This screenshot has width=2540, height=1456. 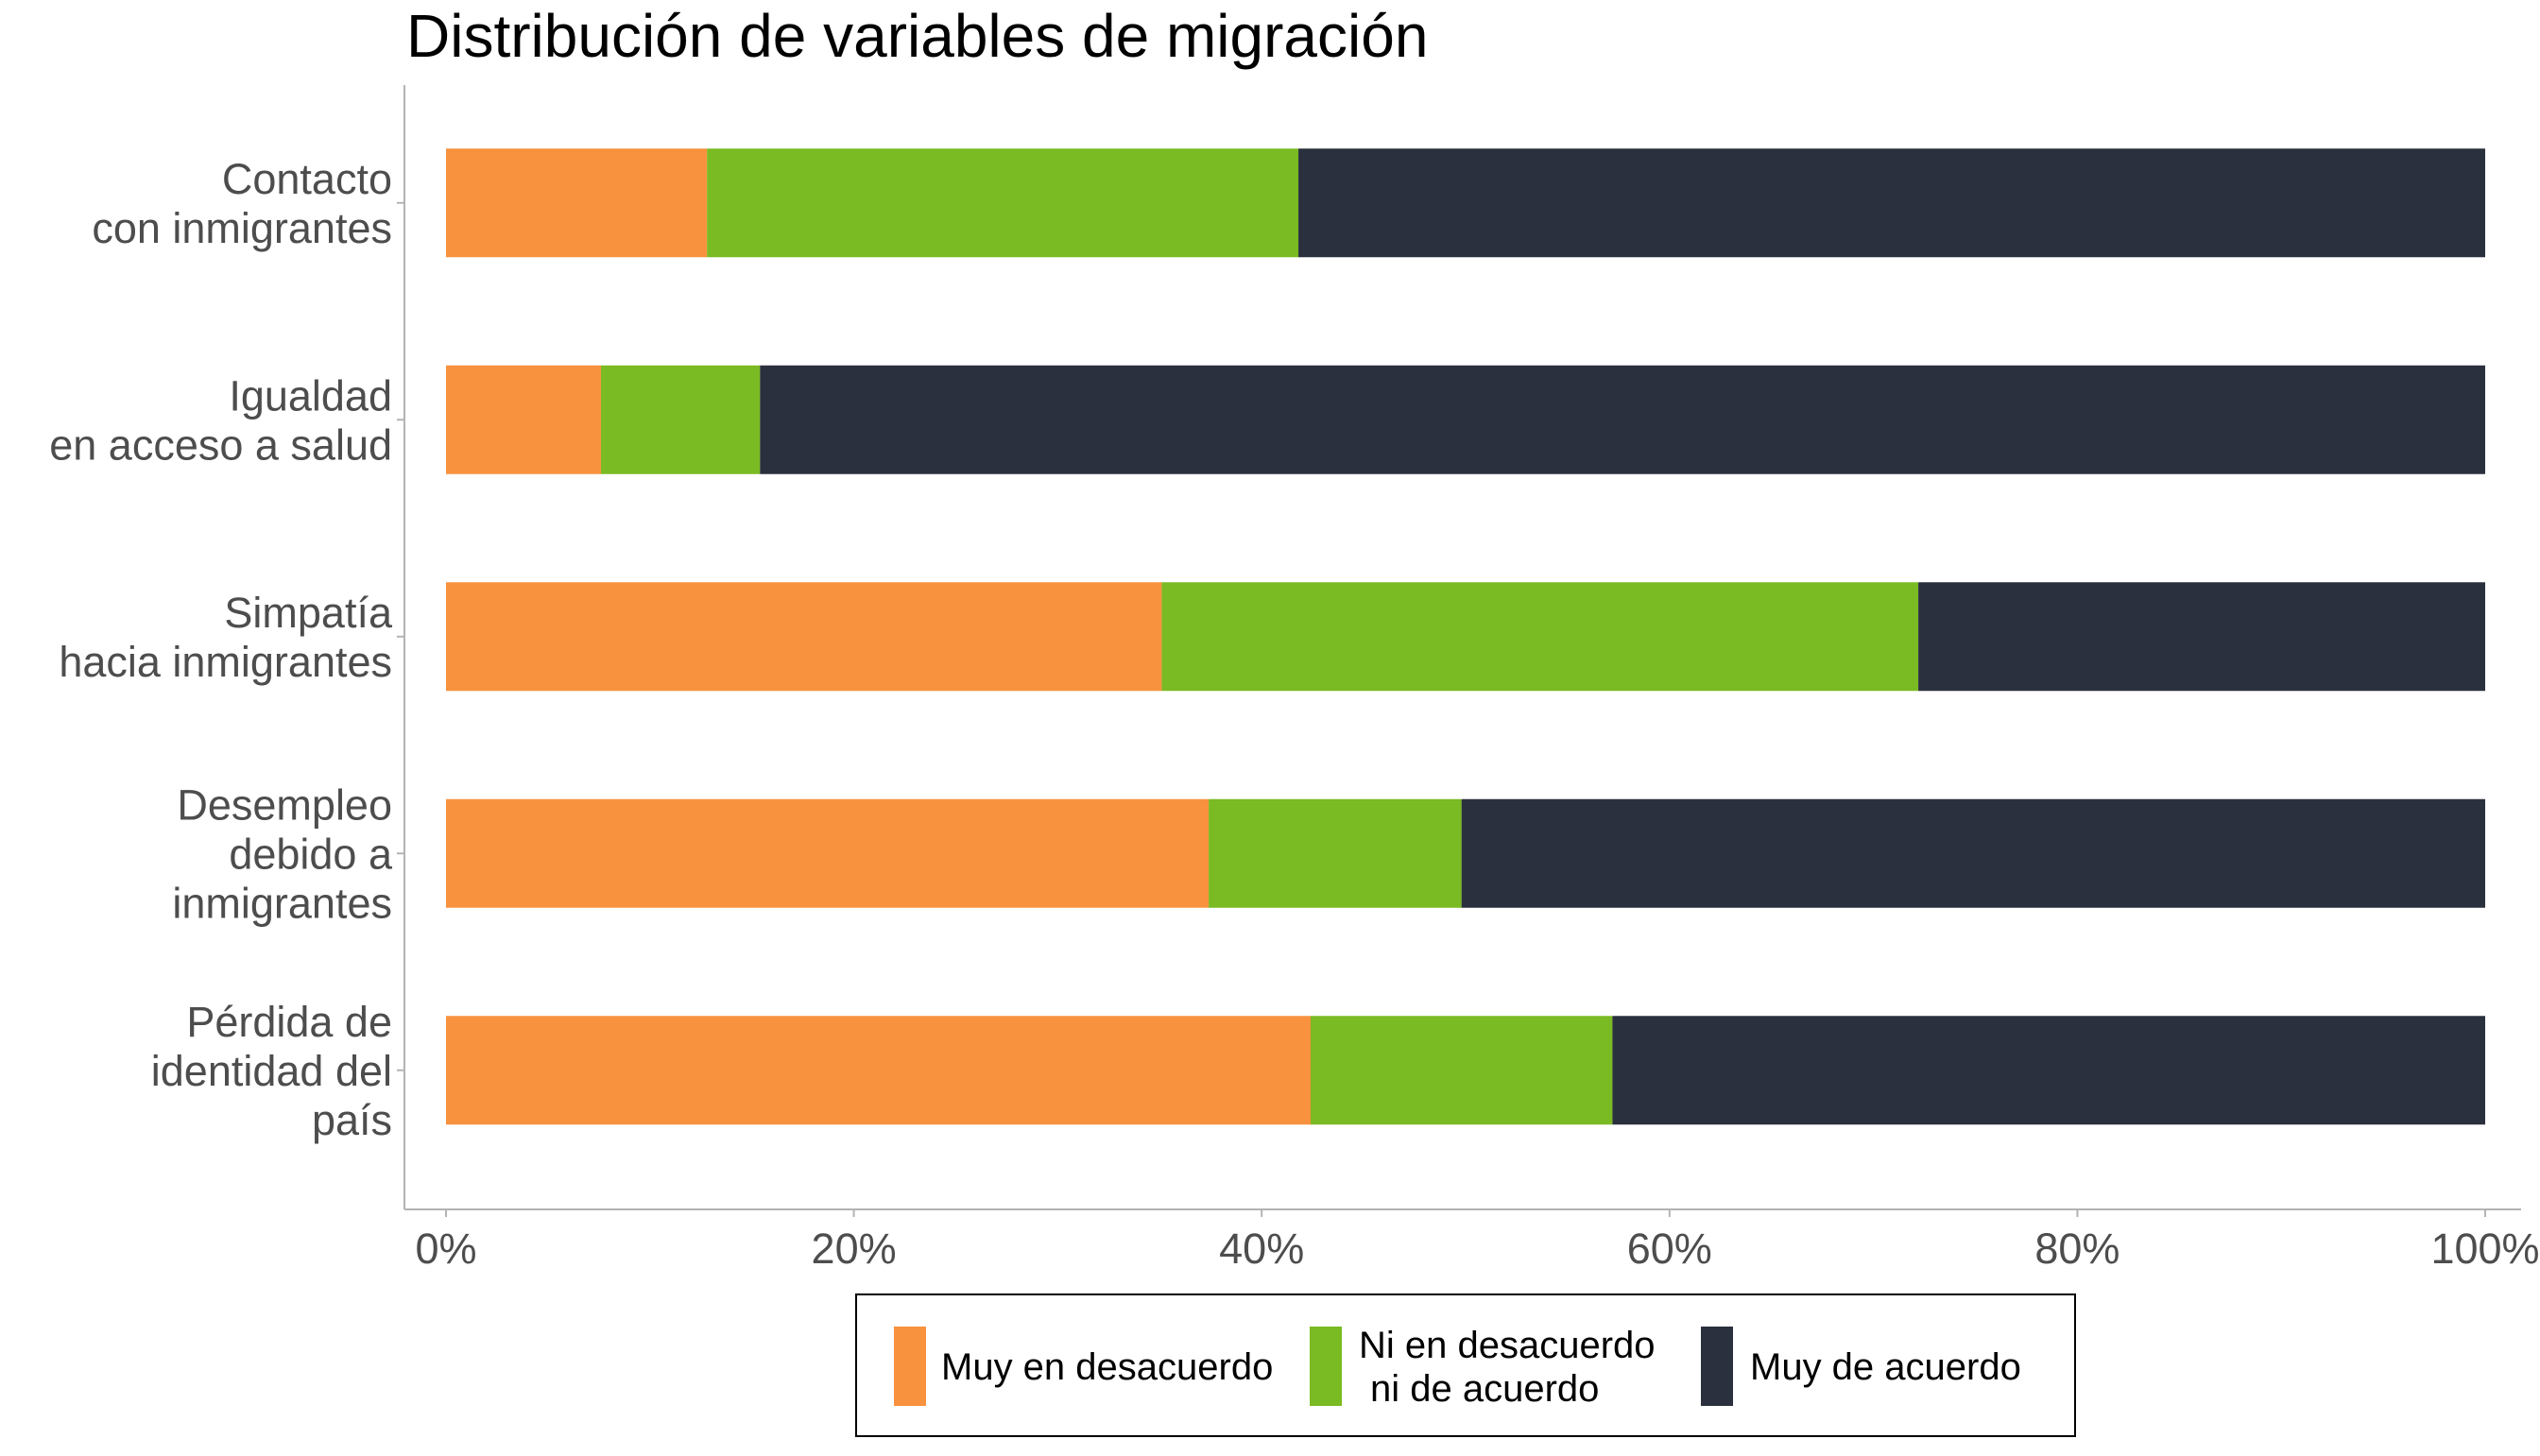 What do you see at coordinates (524, 420) in the screenshot?
I see `bar-segment-cat1-series0` at bounding box center [524, 420].